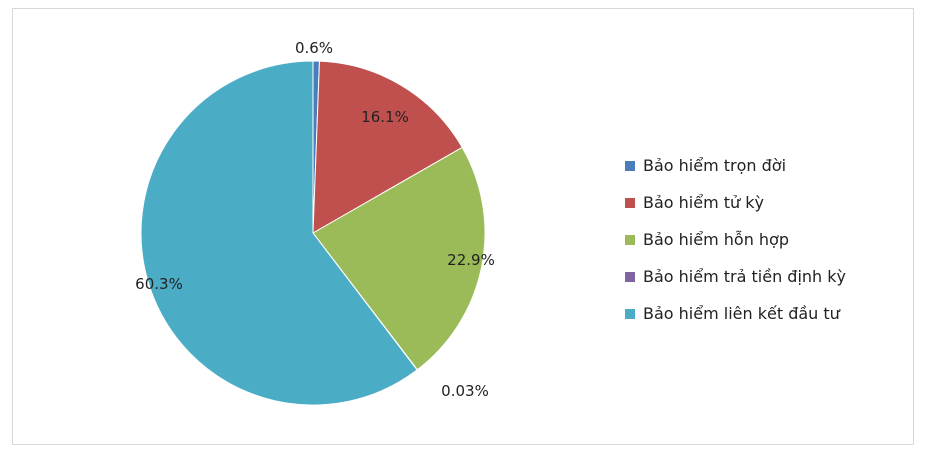 Image resolution: width=926 pixels, height=451 pixels. Describe the element at coordinates (159, 284) in the screenshot. I see `slice-value-label: 60.3%` at that location.